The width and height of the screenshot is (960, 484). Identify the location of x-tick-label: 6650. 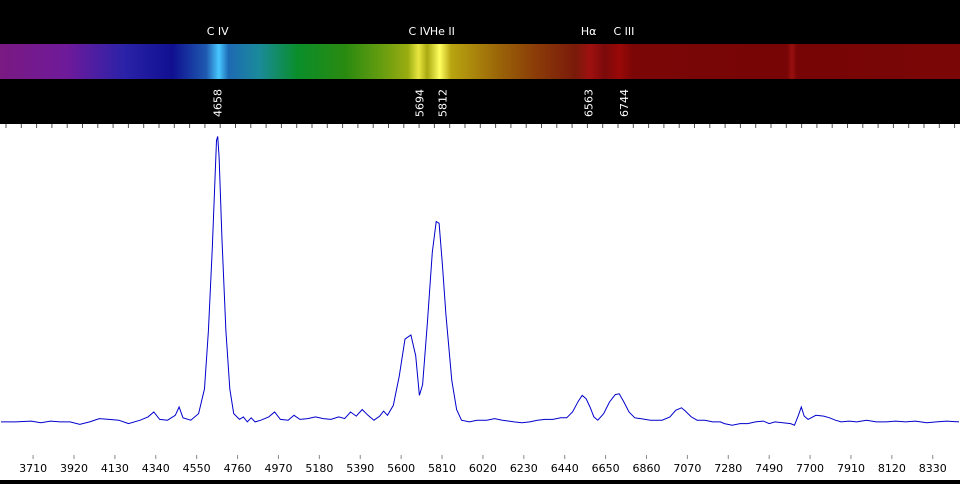
(606, 468).